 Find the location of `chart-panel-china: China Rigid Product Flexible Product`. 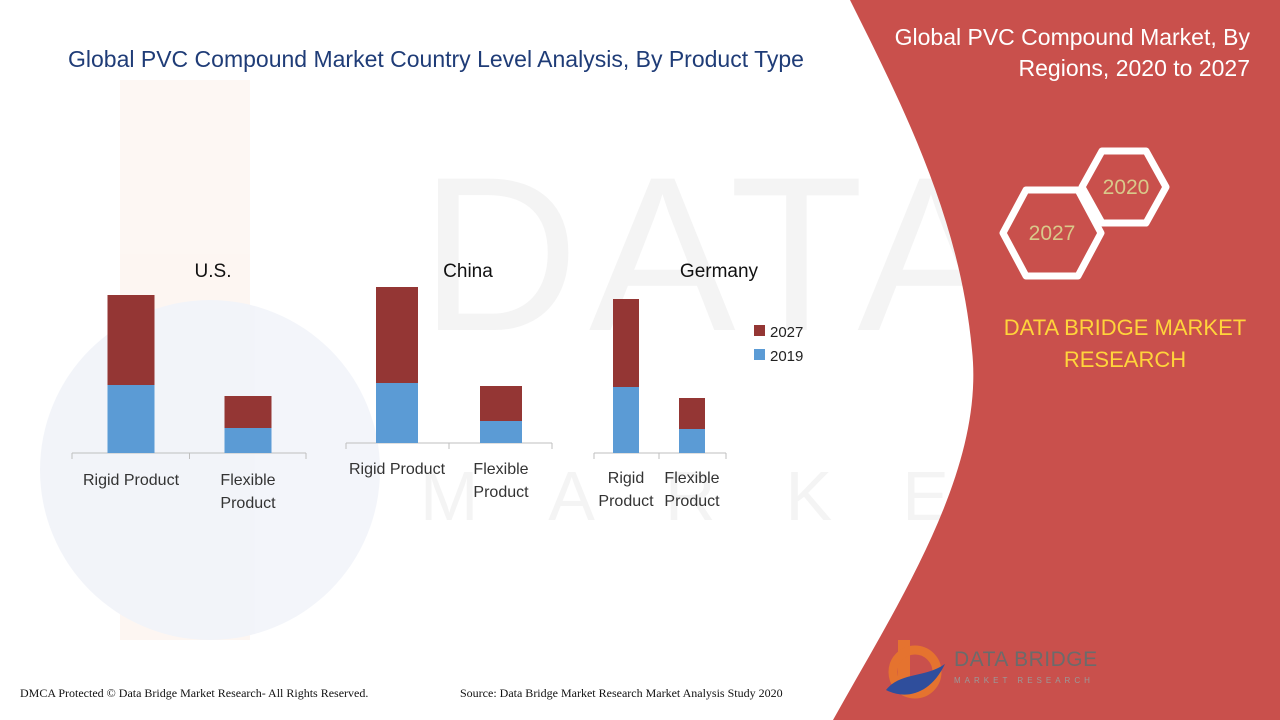

chart-panel-china: China Rigid Product Flexible Product is located at coordinates (449, 381).